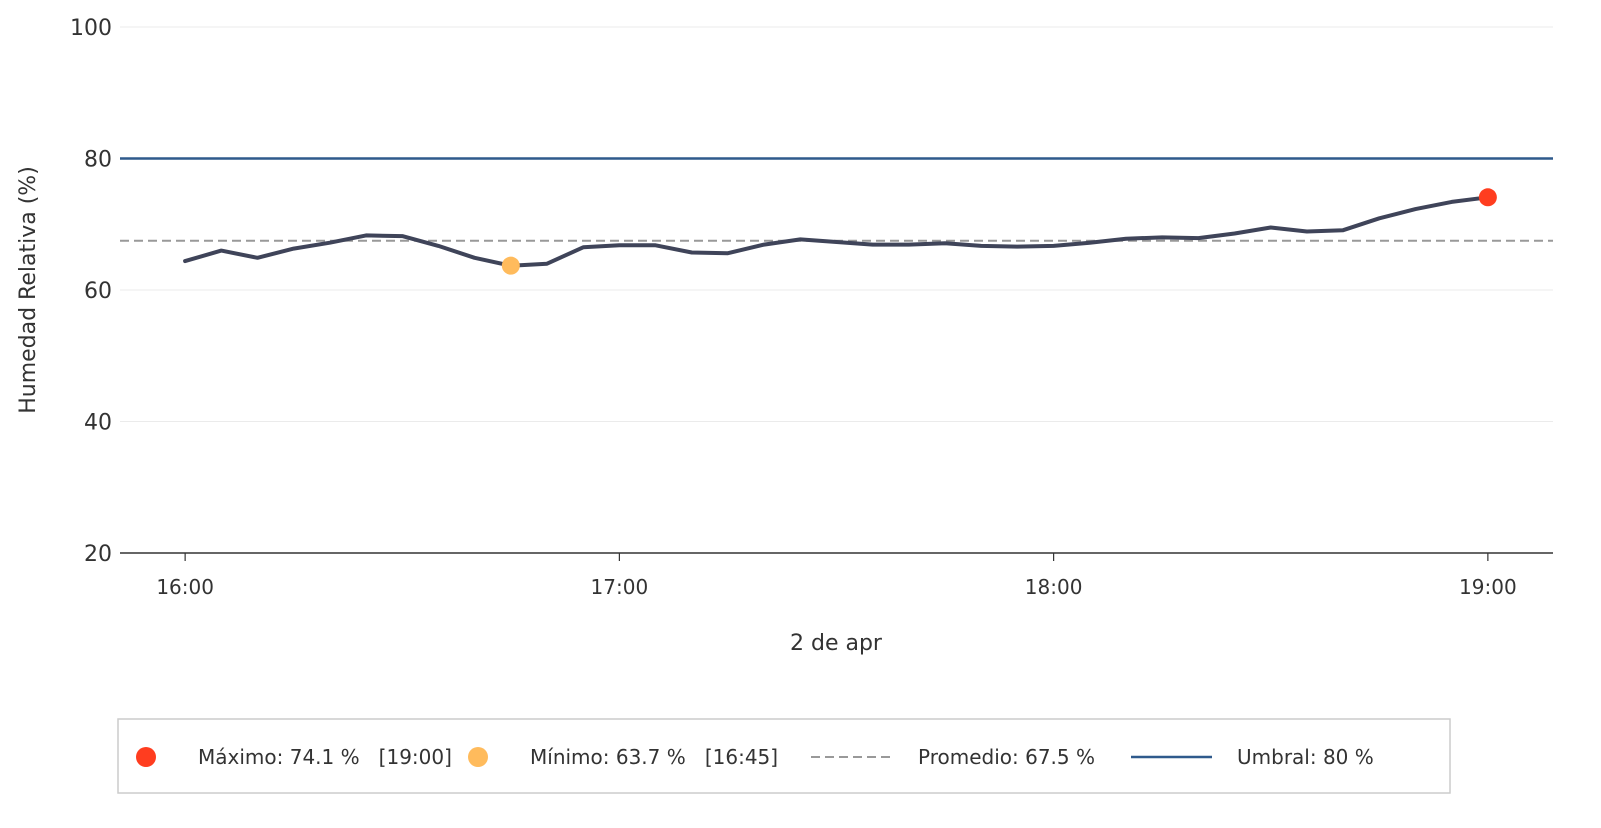 The height and width of the screenshot is (828, 1601). What do you see at coordinates (185, 587) in the screenshot?
I see `x-tick-label: 16:00` at bounding box center [185, 587].